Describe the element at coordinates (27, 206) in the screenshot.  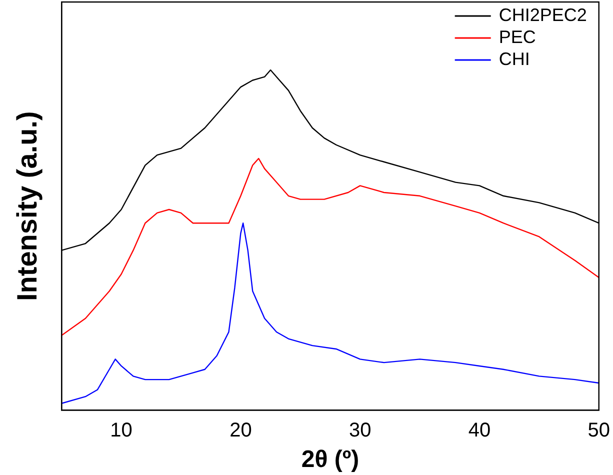
I see `y-axis-title: Intensity (a.u.)` at that location.